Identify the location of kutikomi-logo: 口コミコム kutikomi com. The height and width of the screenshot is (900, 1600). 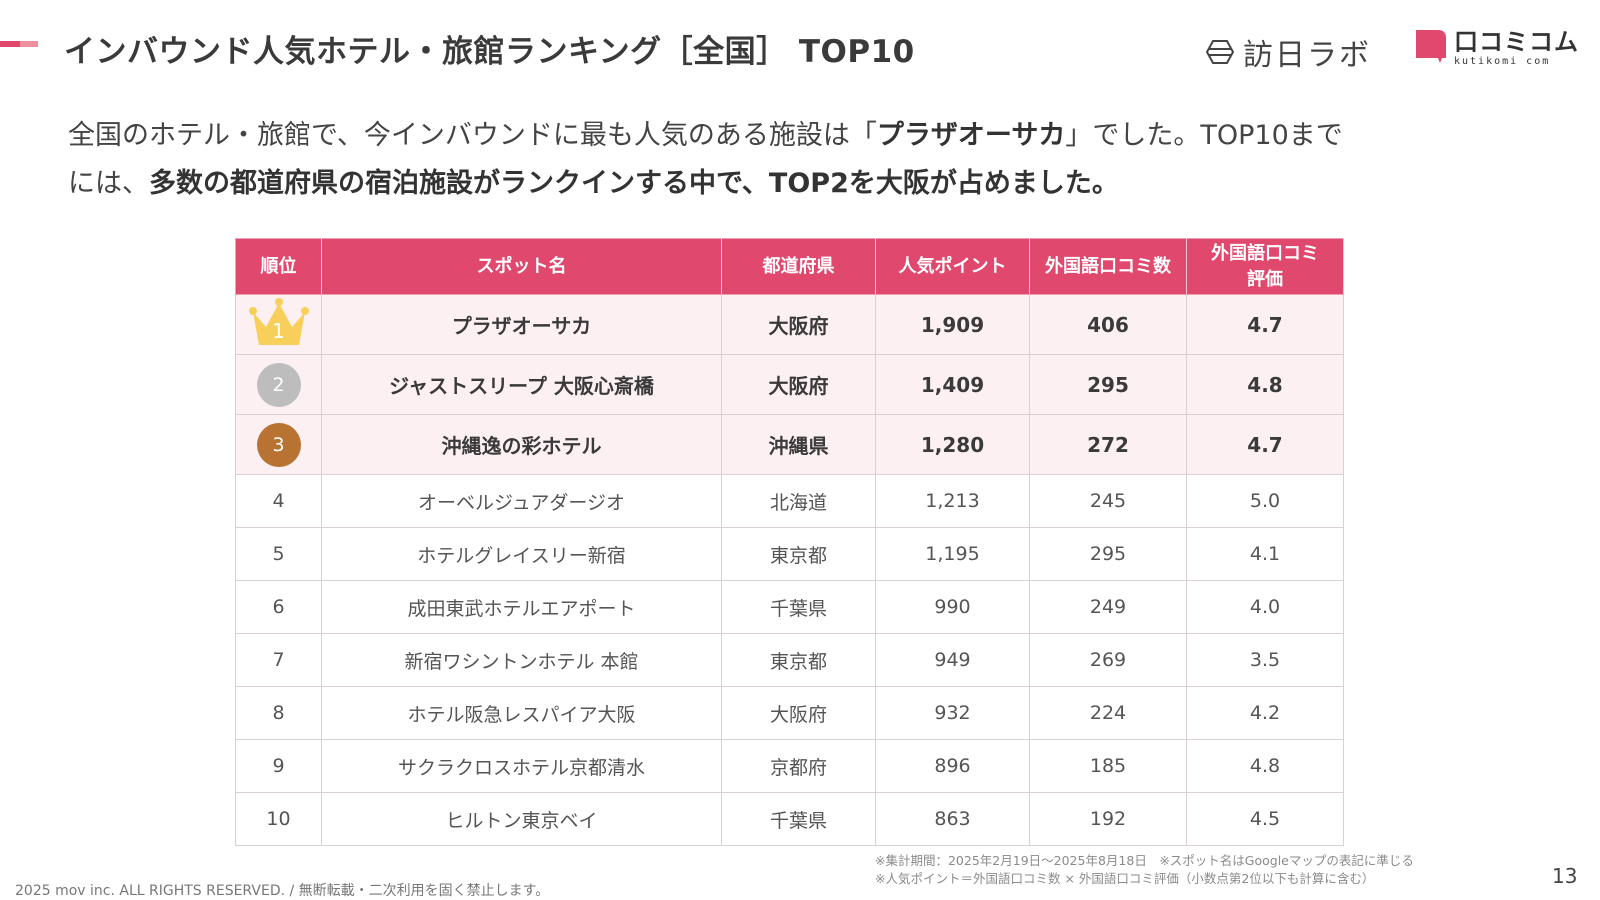
(1497, 48).